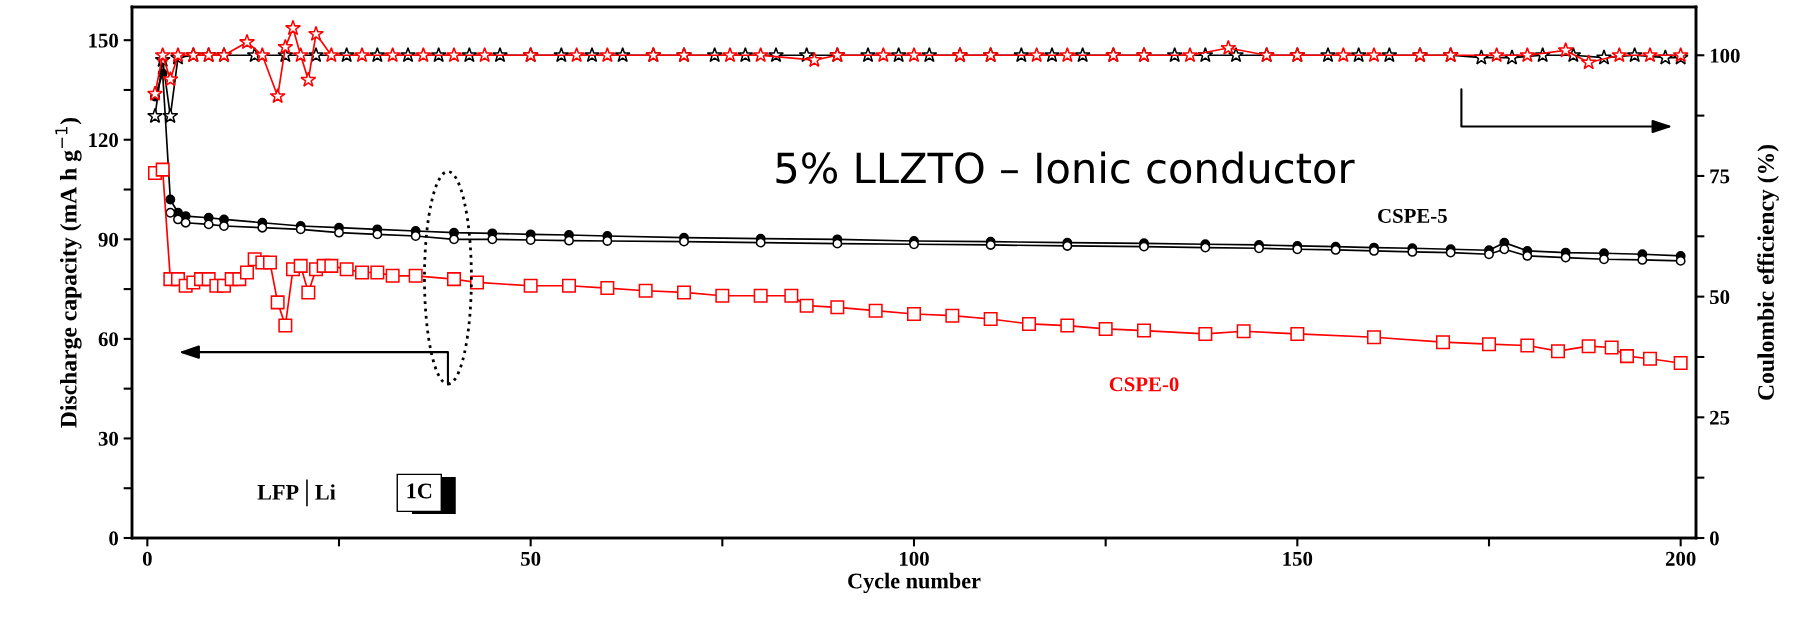  I want to click on x-tick-label: 50, so click(531, 558).